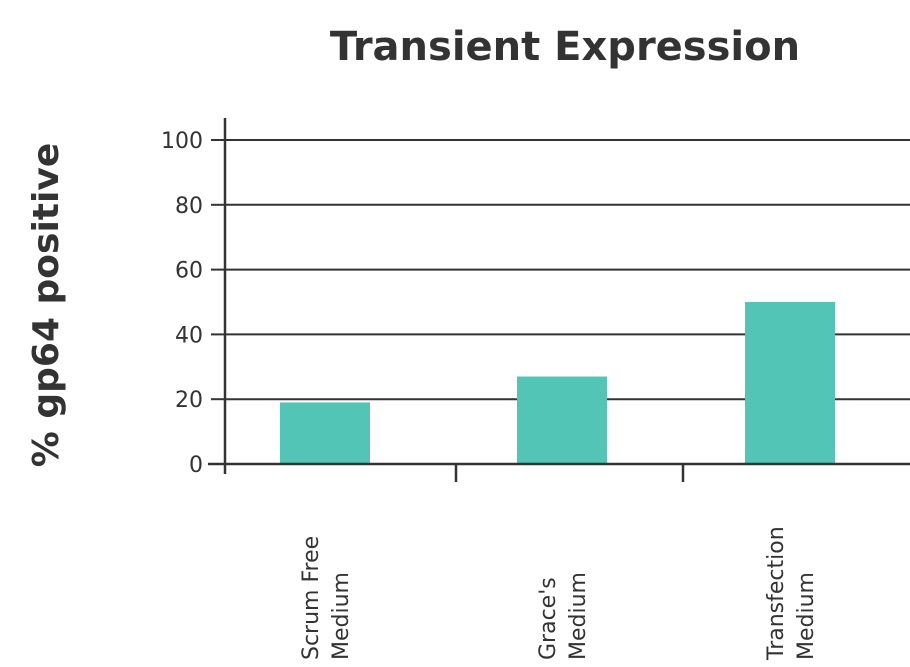 The image size is (910, 667). I want to click on y-tick-label: 80, so click(189, 206).